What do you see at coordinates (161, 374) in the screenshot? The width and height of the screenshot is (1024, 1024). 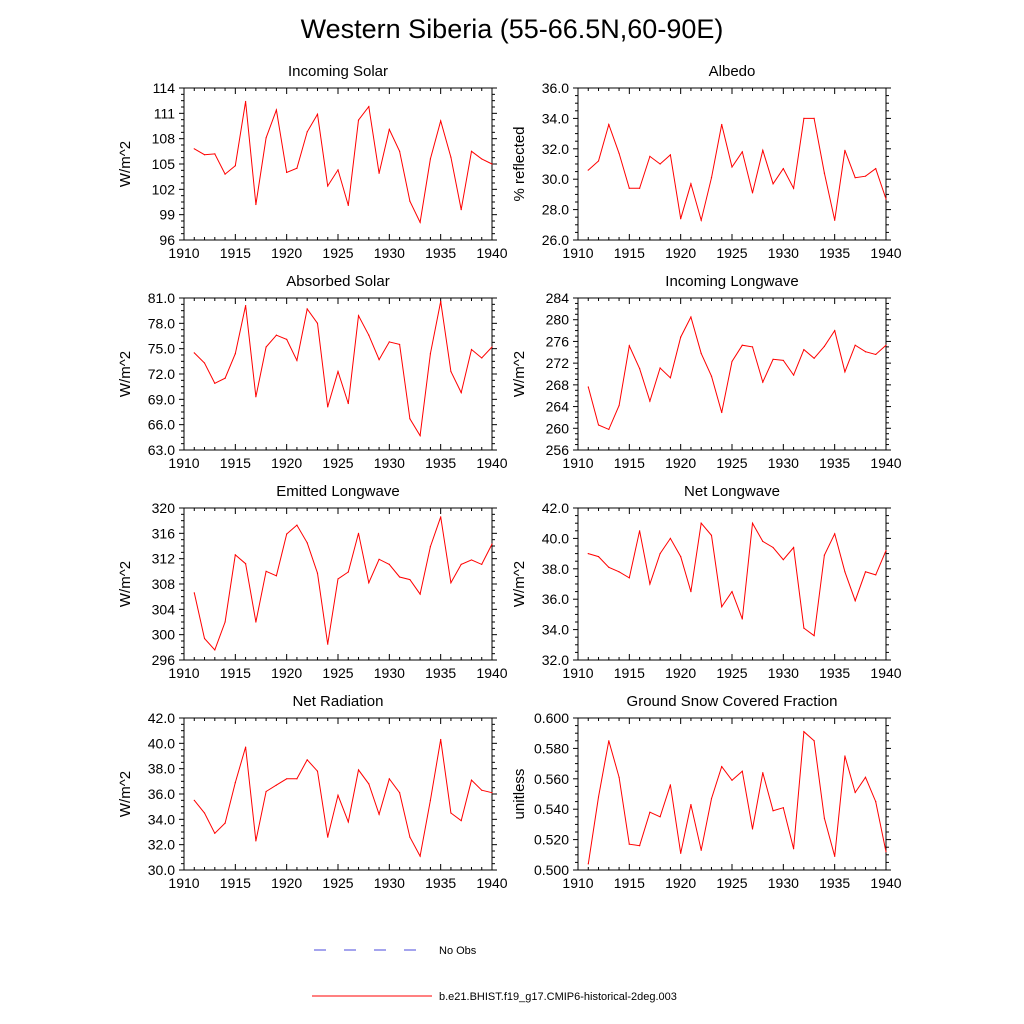 I see `y-tick-label: 72.0` at bounding box center [161, 374].